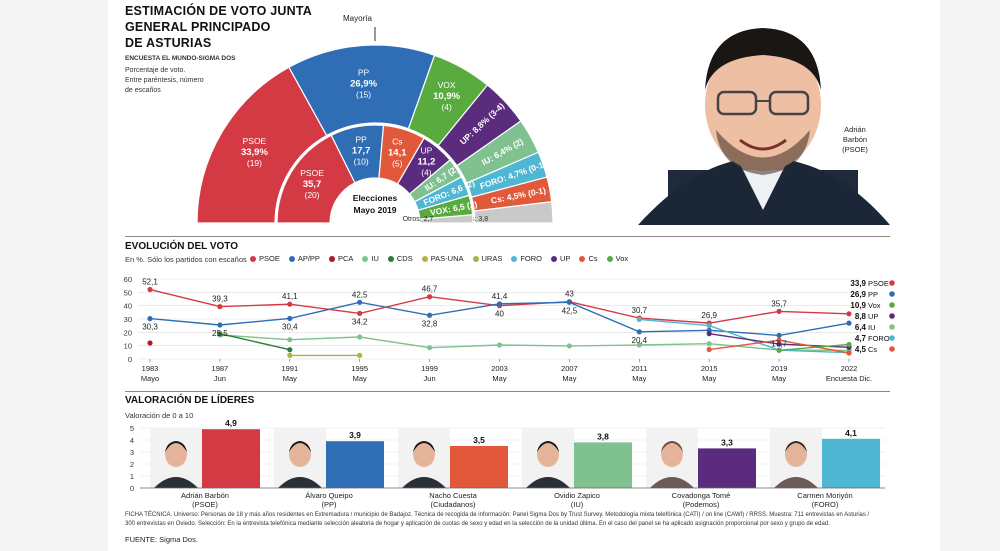 This screenshot has width=1000, height=551. Describe the element at coordinates (150, 368) in the screenshot. I see `x-tick-label: 1983` at that location.